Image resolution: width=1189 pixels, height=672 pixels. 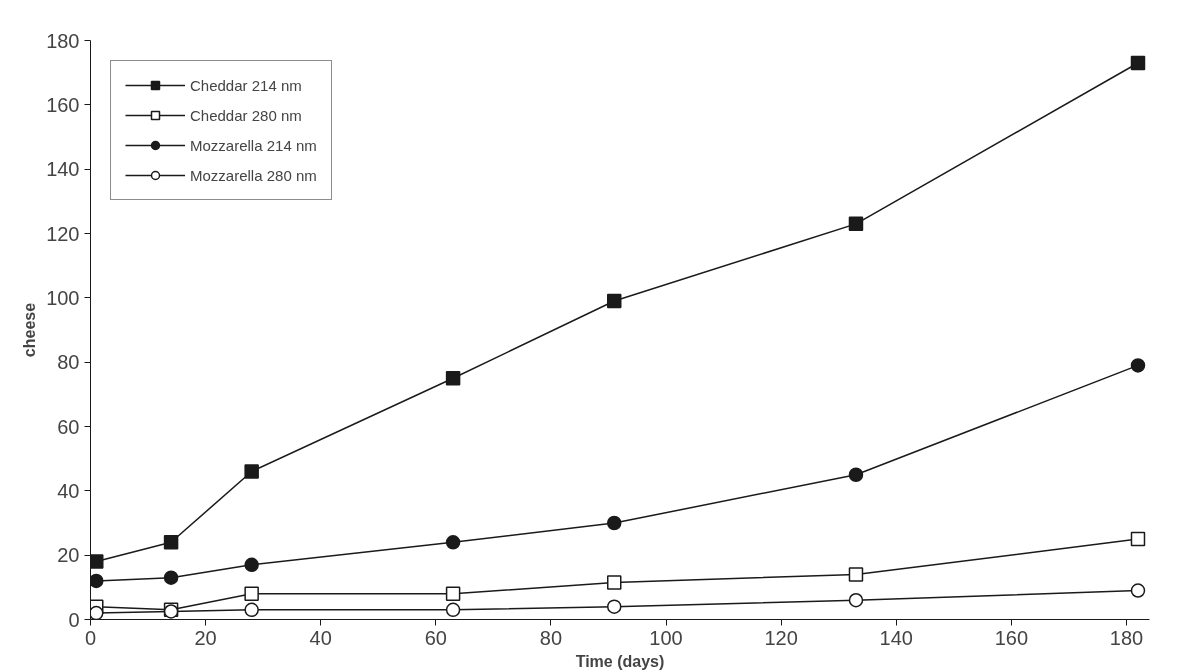 I want to click on y-tick-label: 160, so click(x=63, y=104).